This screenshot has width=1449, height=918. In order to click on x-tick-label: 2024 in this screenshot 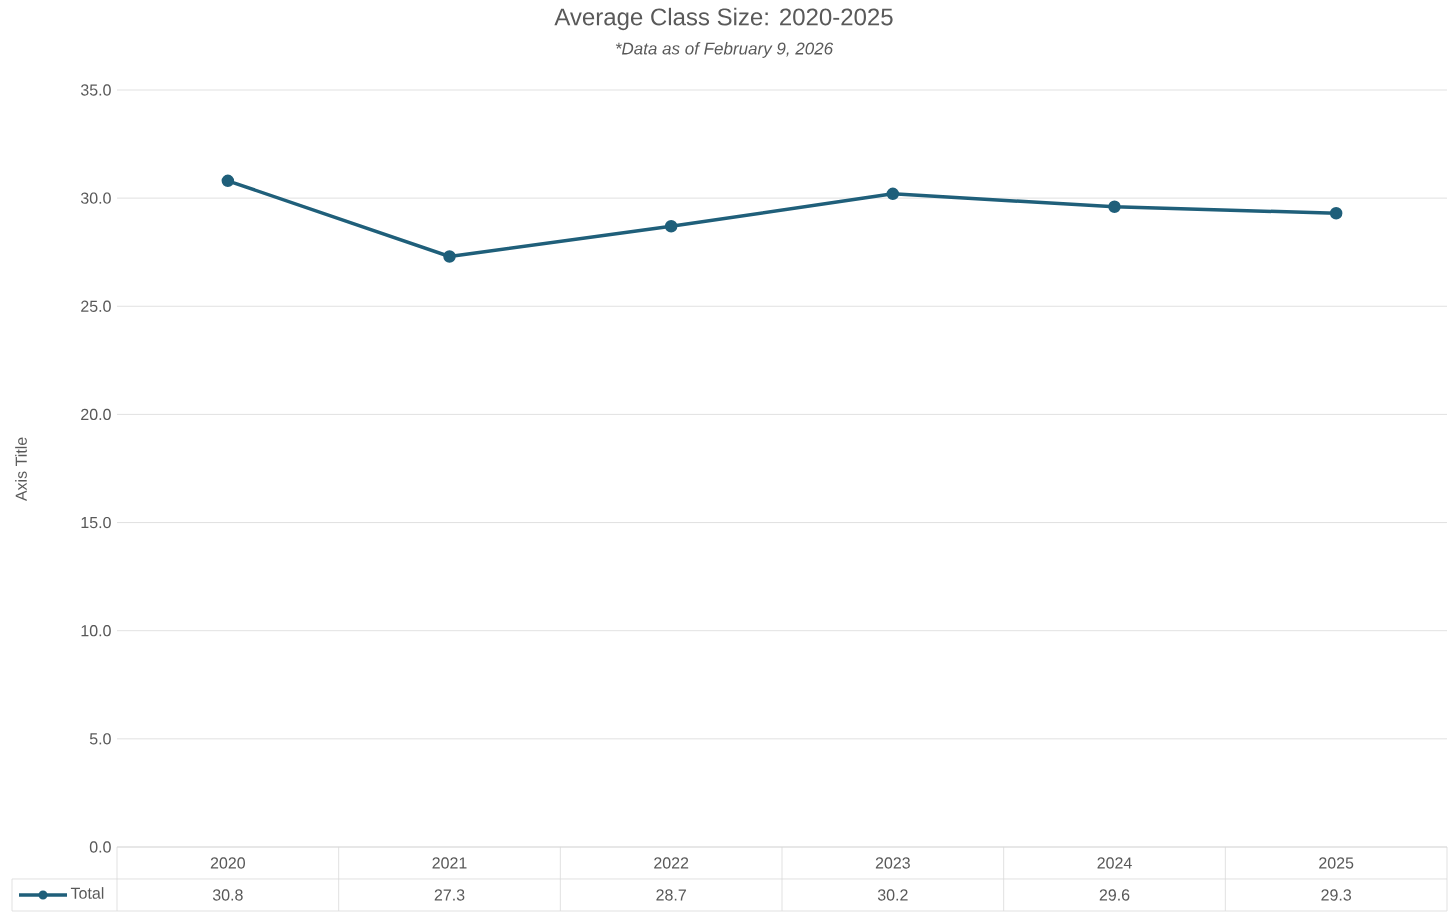, I will do `click(1114, 863)`.